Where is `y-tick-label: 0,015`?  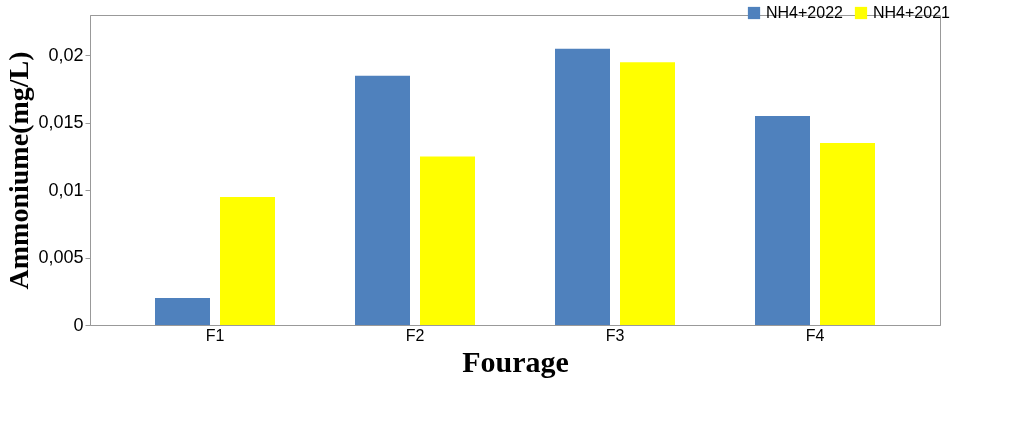
y-tick-label: 0,015 is located at coordinates (61, 122).